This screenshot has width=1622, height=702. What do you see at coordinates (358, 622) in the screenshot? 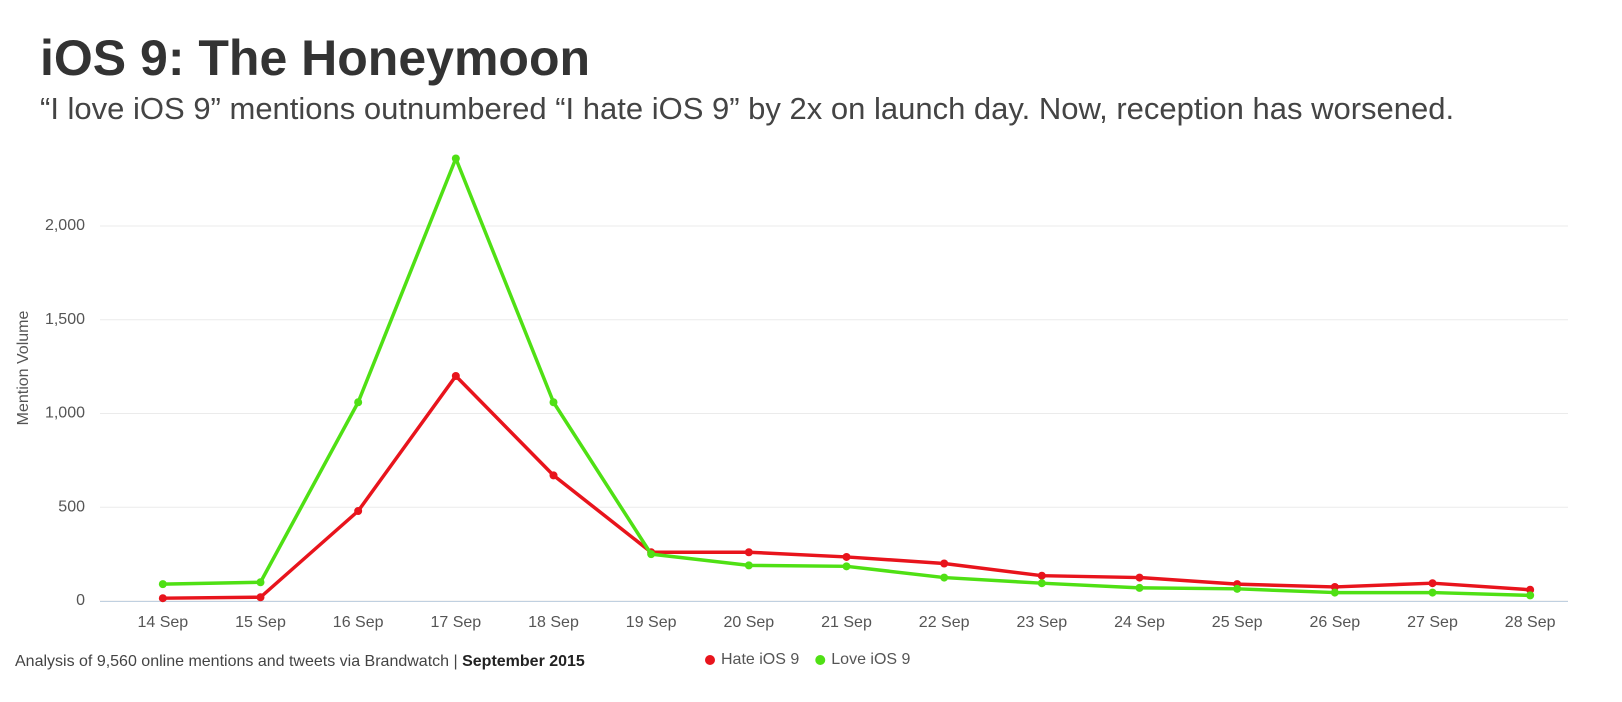
I see `x-tick-label: 16 Sep` at bounding box center [358, 622].